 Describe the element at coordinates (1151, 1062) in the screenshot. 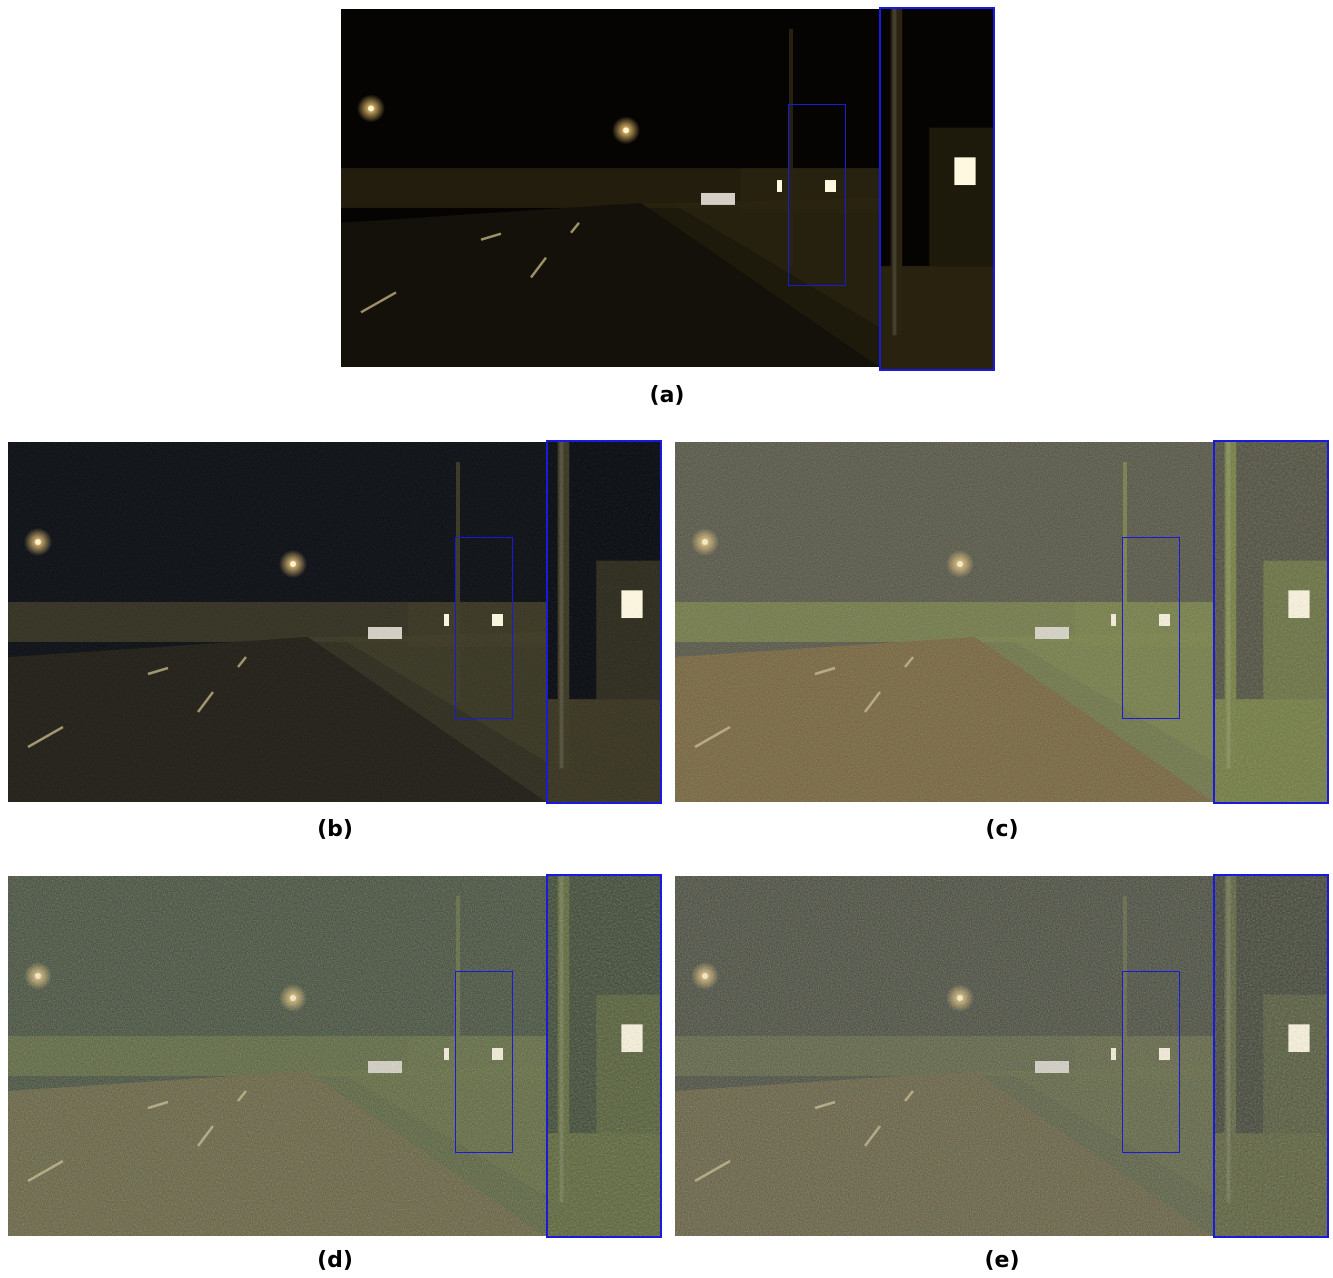

I see `zoom-region-box-e` at that location.